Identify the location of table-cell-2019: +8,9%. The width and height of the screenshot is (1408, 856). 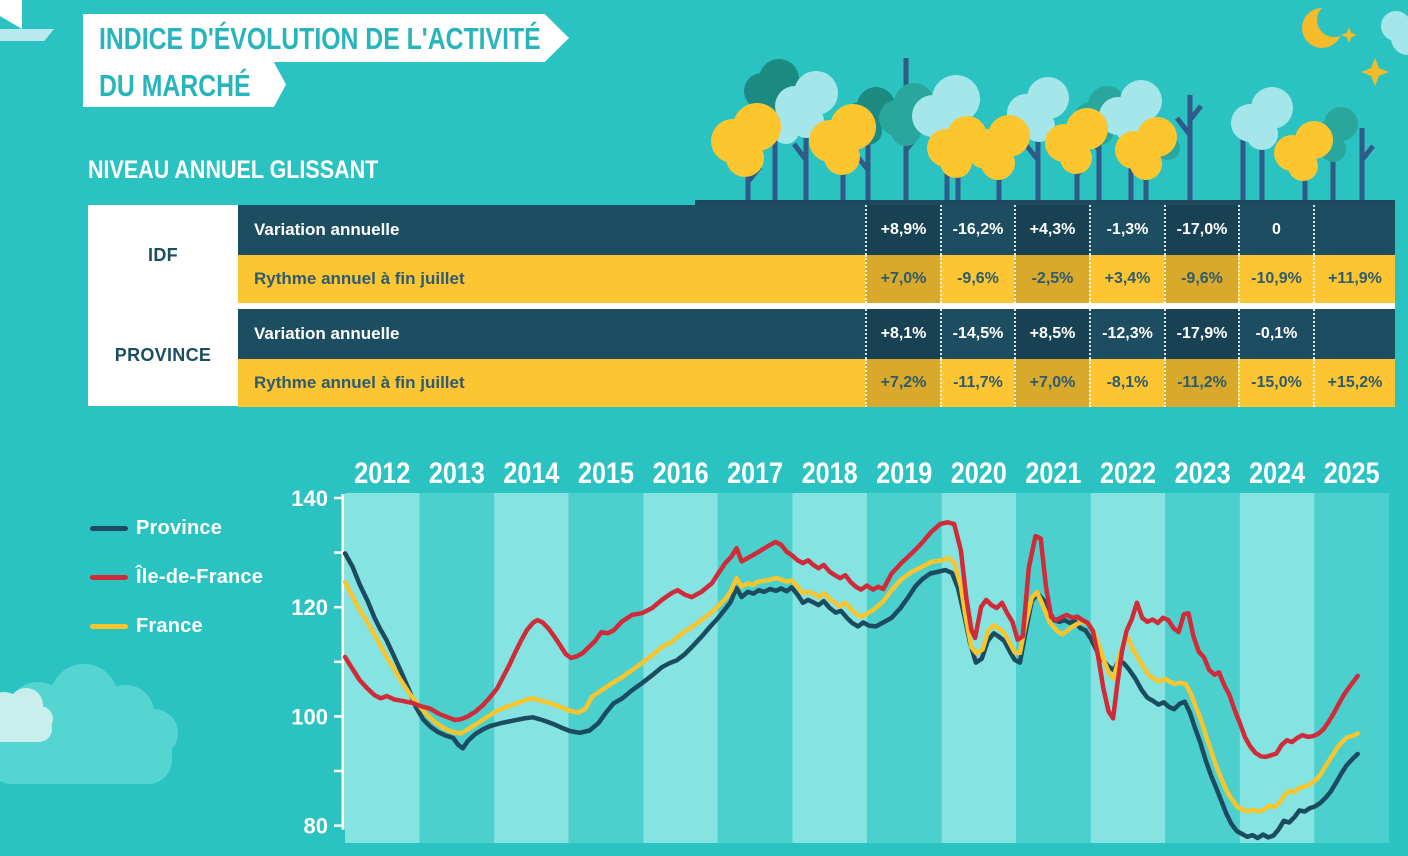
(902, 230).